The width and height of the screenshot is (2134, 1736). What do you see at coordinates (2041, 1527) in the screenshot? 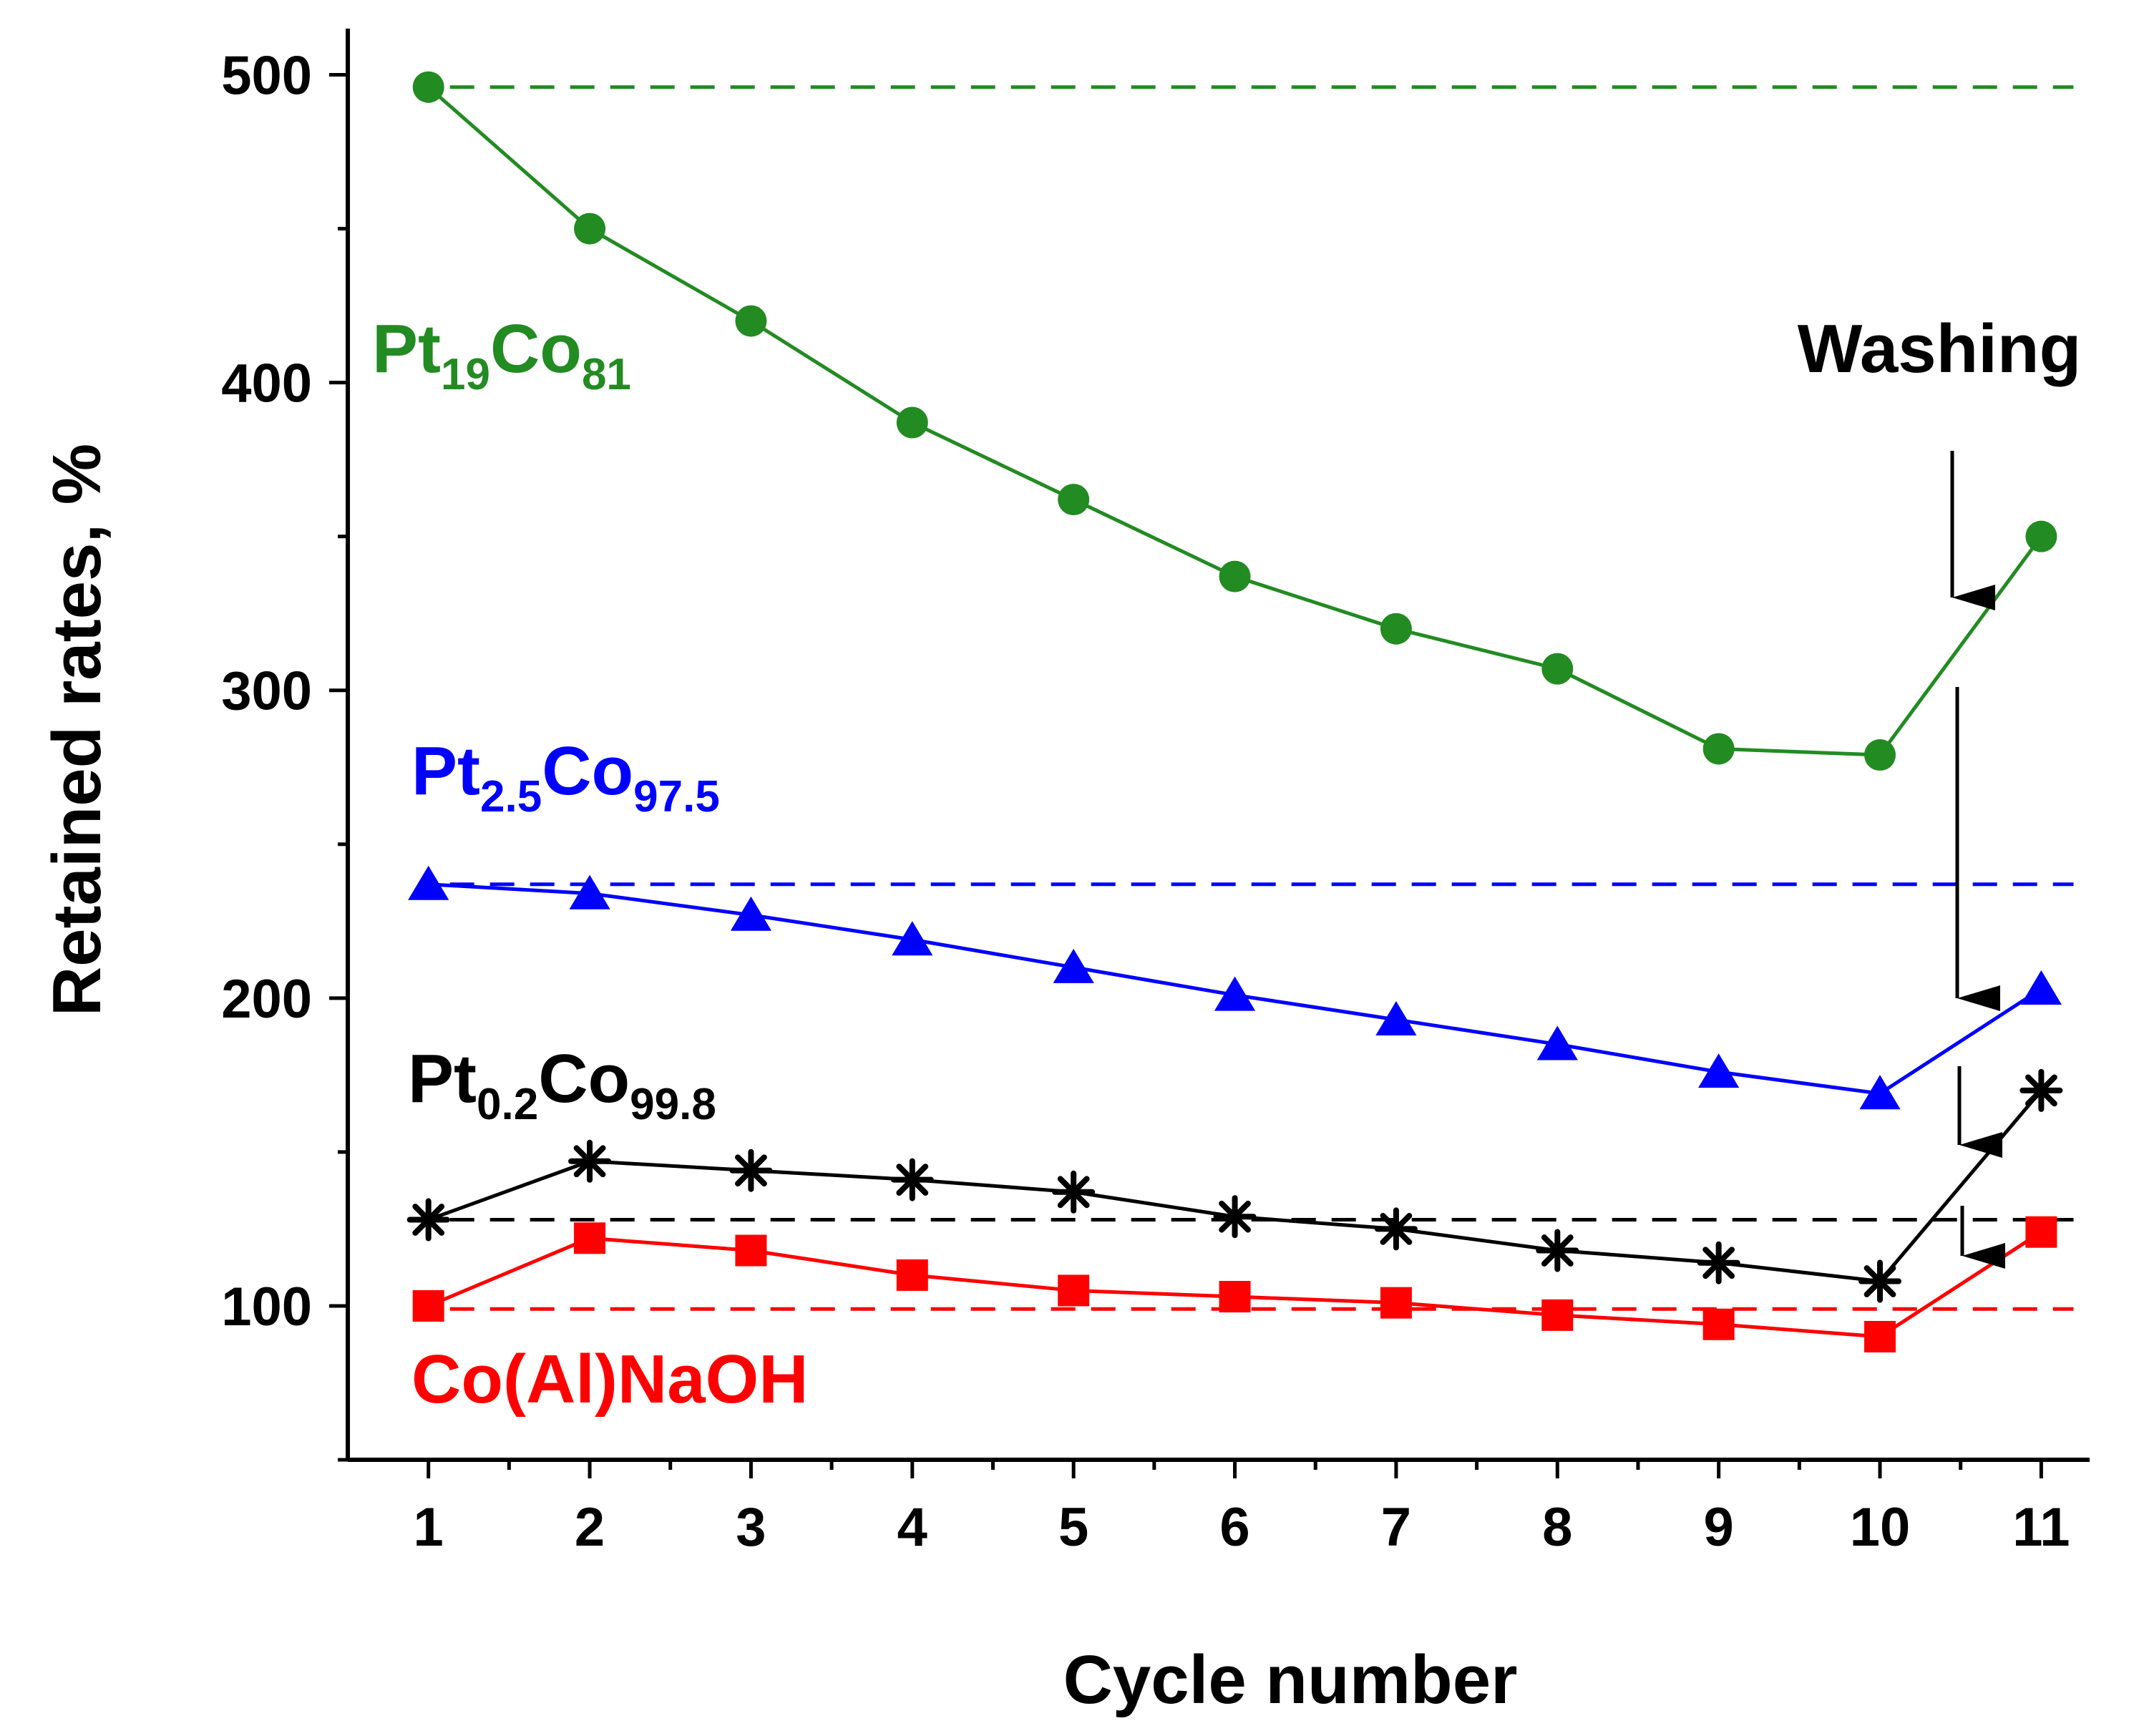
I see `x-tick-label: 11` at bounding box center [2041, 1527].